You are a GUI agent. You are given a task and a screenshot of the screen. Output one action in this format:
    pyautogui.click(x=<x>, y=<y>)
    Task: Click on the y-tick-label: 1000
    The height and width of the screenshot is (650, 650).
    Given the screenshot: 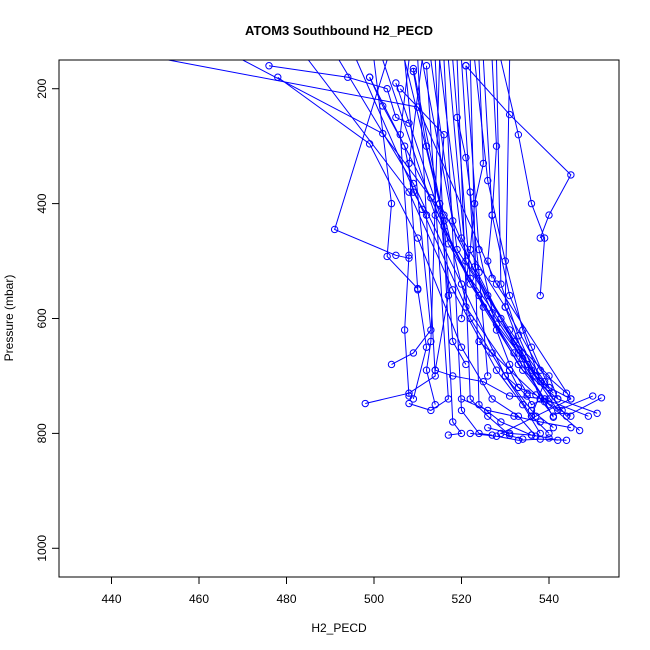 What is the action you would take?
    pyautogui.click(x=42, y=548)
    